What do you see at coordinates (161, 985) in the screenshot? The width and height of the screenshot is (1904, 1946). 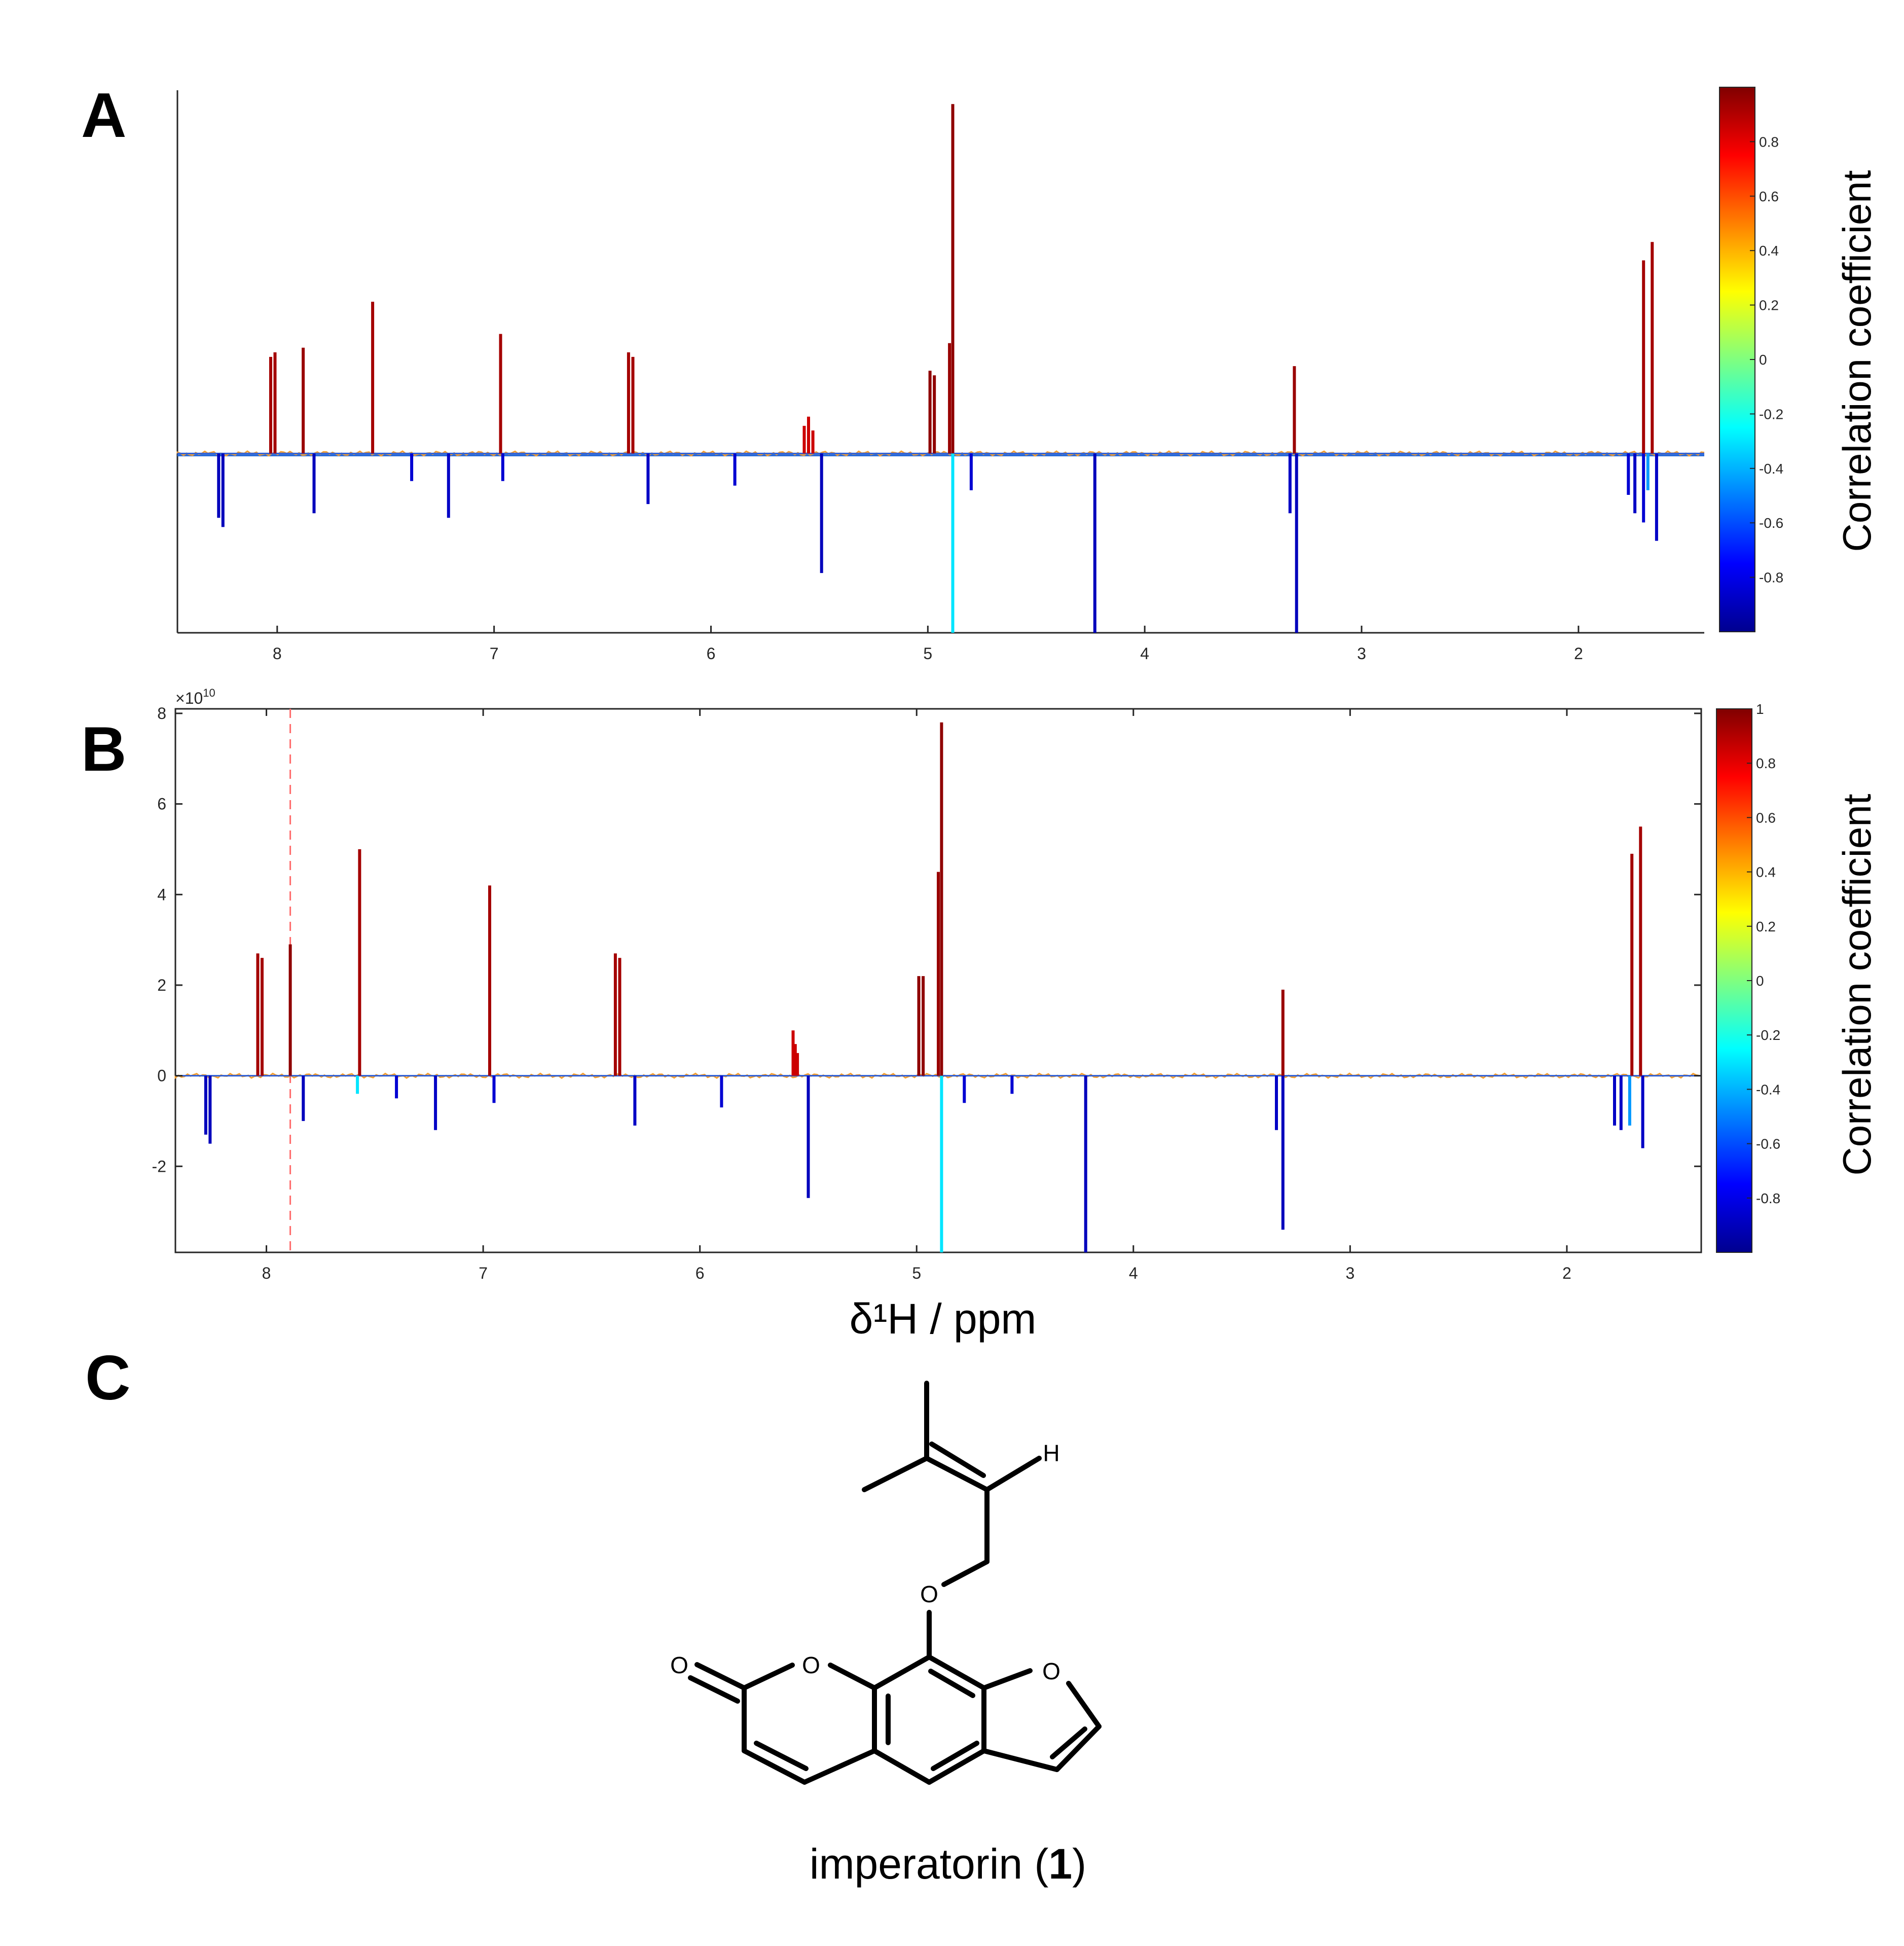 I see `y-tick-label: 2` at bounding box center [161, 985].